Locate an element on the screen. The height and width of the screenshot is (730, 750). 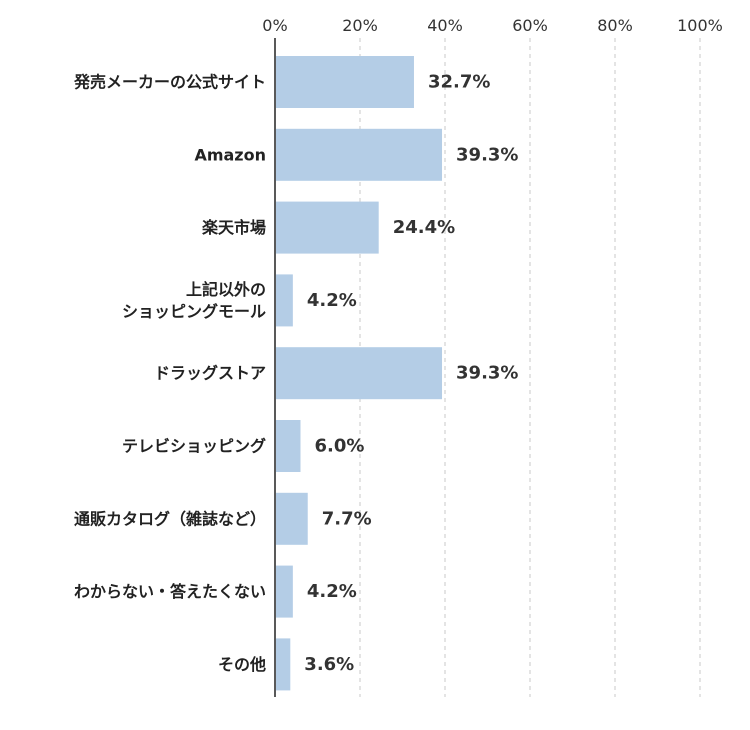
x-tick-label: 100% is located at coordinates (700, 25).